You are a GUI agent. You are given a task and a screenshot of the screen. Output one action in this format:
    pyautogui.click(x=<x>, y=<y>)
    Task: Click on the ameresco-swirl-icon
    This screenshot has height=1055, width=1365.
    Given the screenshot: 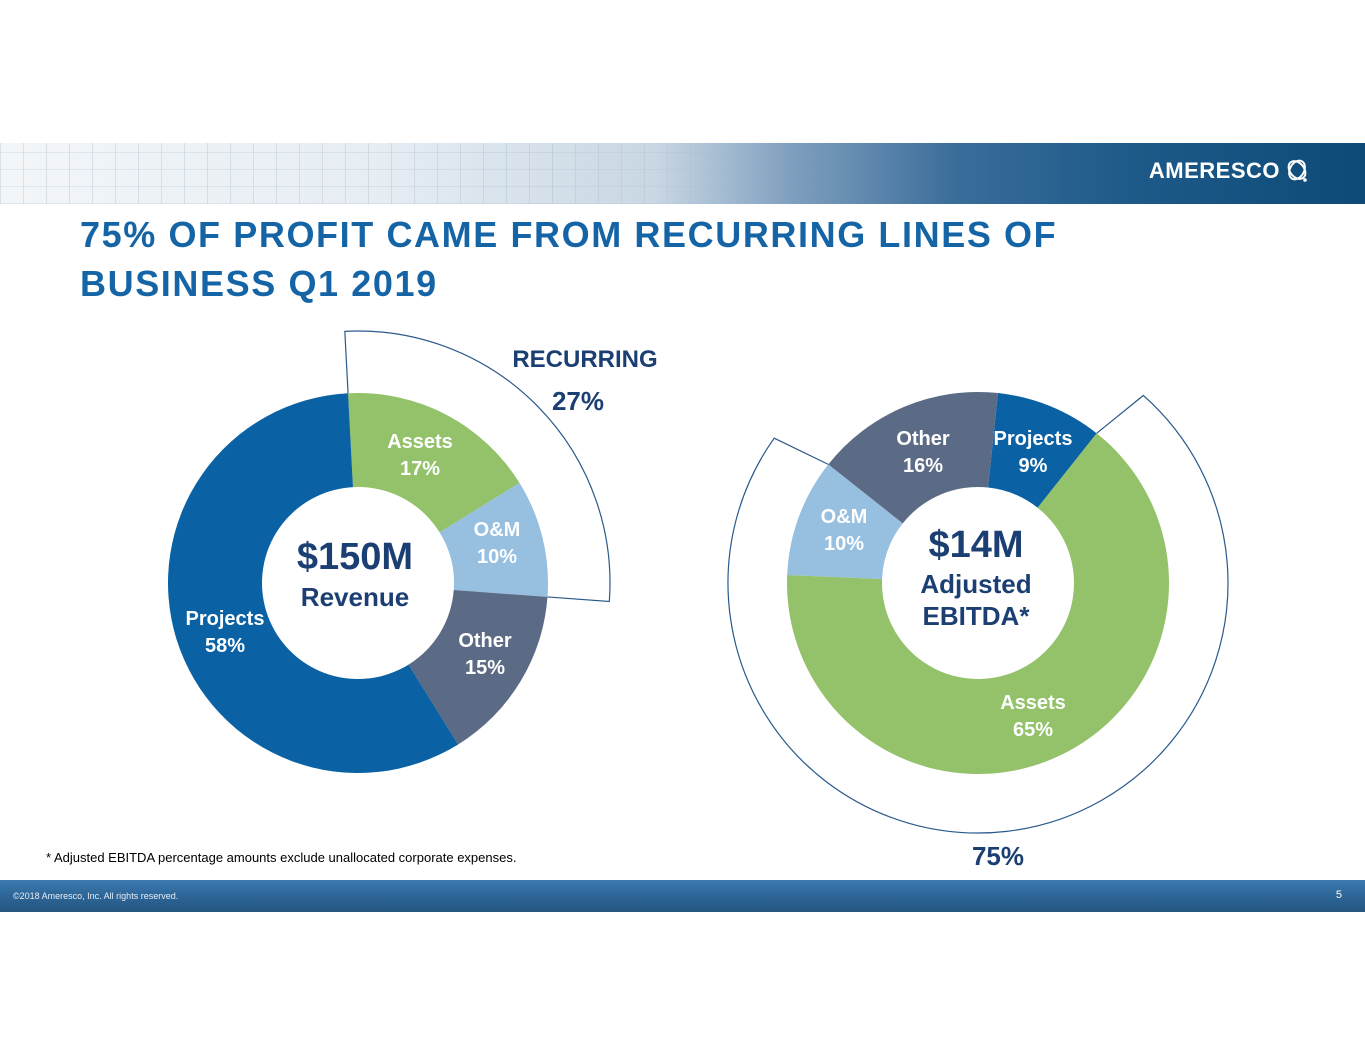 What is the action you would take?
    pyautogui.click(x=1297, y=170)
    